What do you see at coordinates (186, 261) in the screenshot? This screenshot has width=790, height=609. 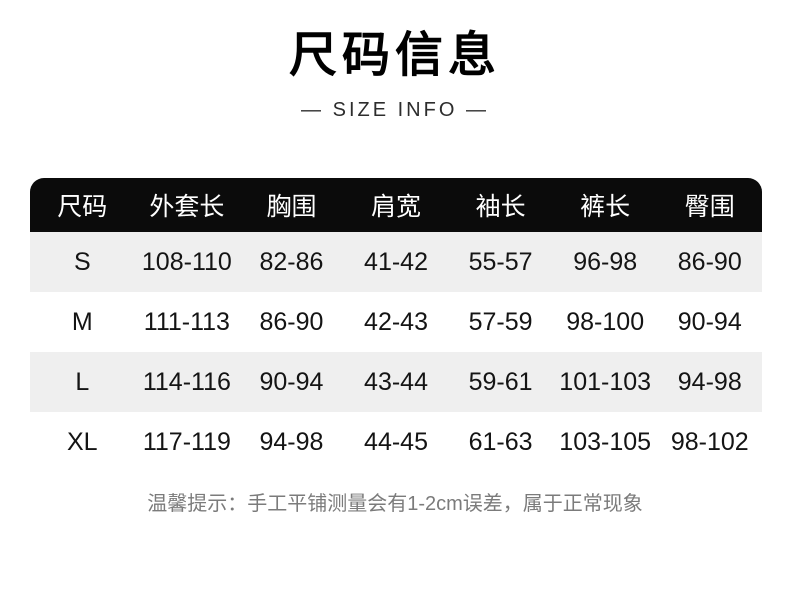 I see `cell-value: 108-110` at bounding box center [186, 261].